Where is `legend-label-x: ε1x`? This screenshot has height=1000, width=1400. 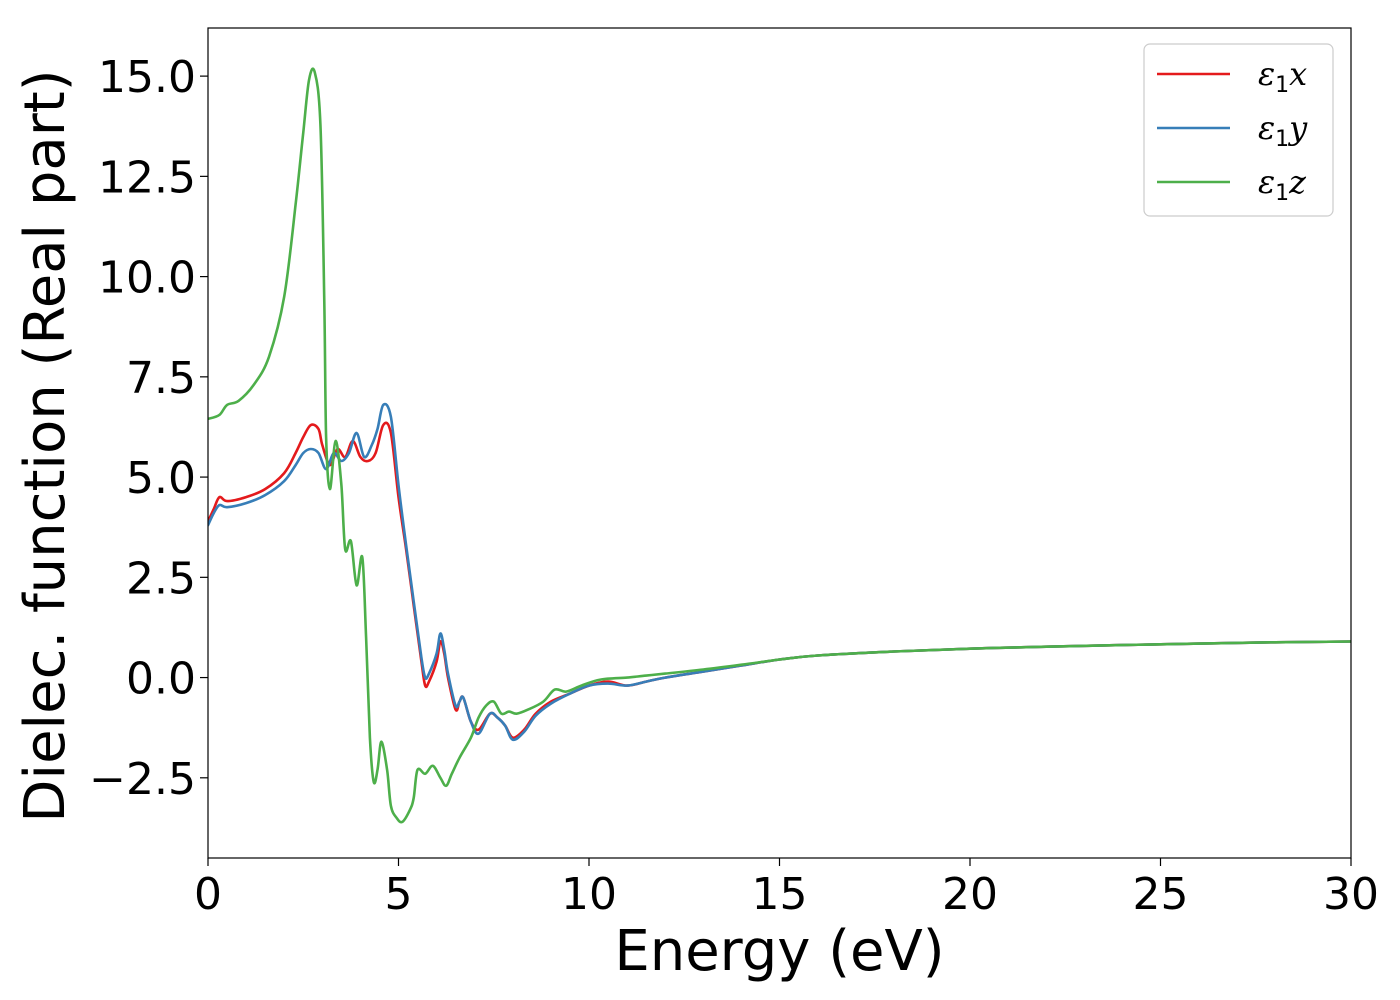 legend-label-x: ε1x is located at coordinates (1282, 76).